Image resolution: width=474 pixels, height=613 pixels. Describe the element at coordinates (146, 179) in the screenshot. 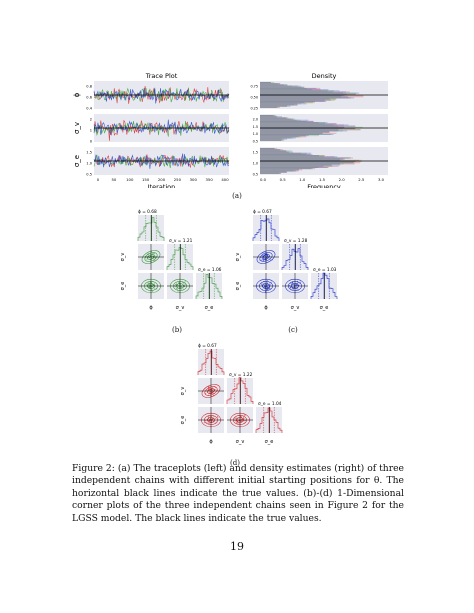

I see `trace-xtick: 150` at that location.